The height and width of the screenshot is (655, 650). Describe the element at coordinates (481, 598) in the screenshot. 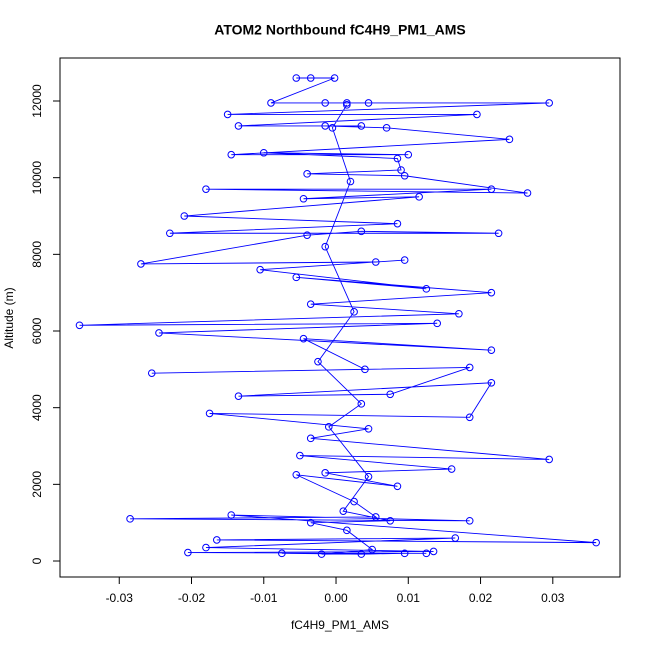

I see `x-tick-label: 0.02` at that location.